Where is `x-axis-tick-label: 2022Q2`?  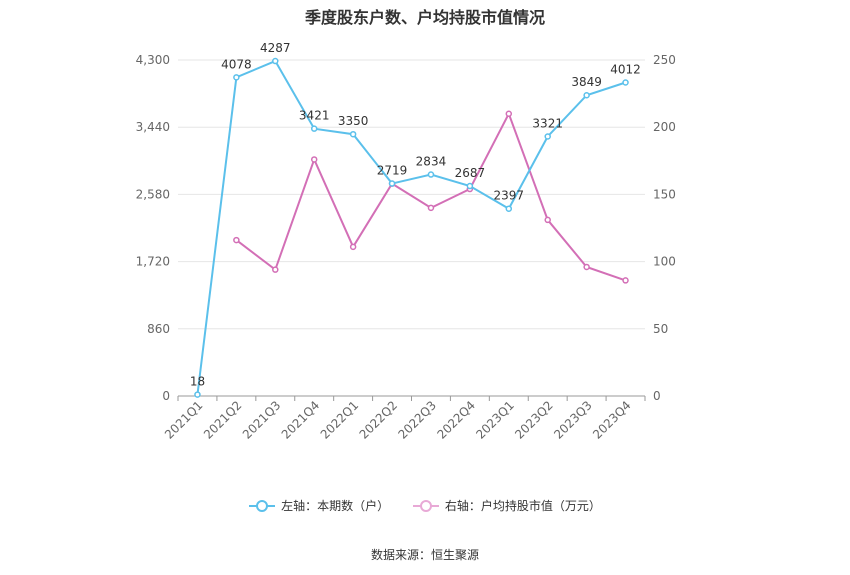 x-axis-tick-label: 2022Q2 is located at coordinates (379, 420).